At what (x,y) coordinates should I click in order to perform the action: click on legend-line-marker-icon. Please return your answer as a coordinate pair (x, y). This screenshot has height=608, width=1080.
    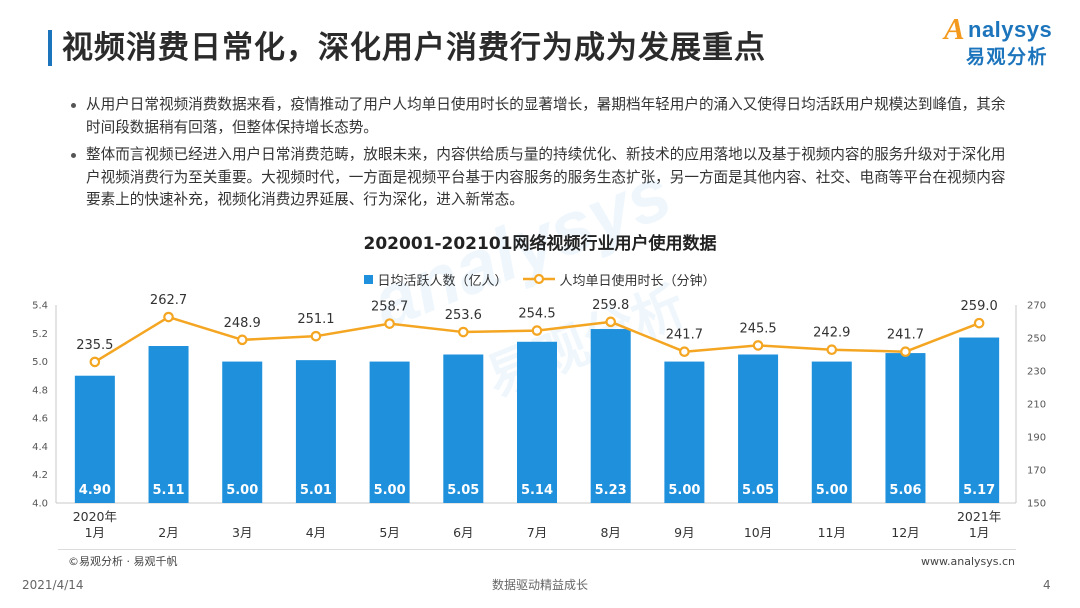
    Looking at the image, I should click on (538, 279).